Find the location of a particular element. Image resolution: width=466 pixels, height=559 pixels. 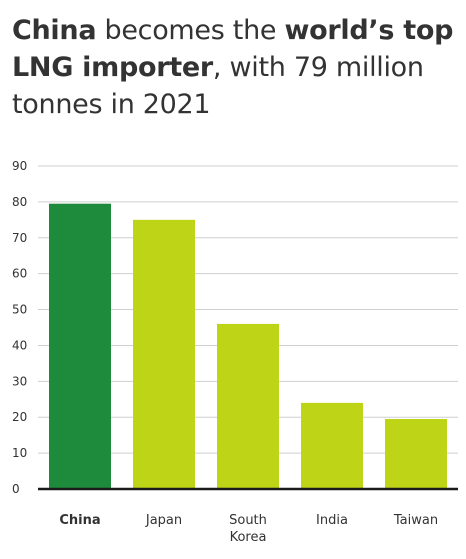

x-tick-label: Taiwan is located at coordinates (415, 520).